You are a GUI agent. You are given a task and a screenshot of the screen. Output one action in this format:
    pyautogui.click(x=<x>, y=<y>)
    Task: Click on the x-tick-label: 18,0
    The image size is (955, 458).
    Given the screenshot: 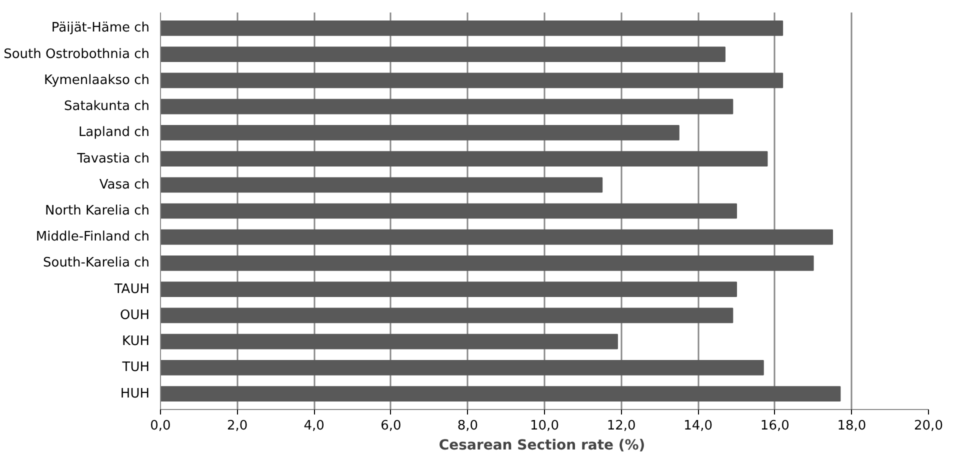 What is the action you would take?
    pyautogui.click(x=851, y=426)
    